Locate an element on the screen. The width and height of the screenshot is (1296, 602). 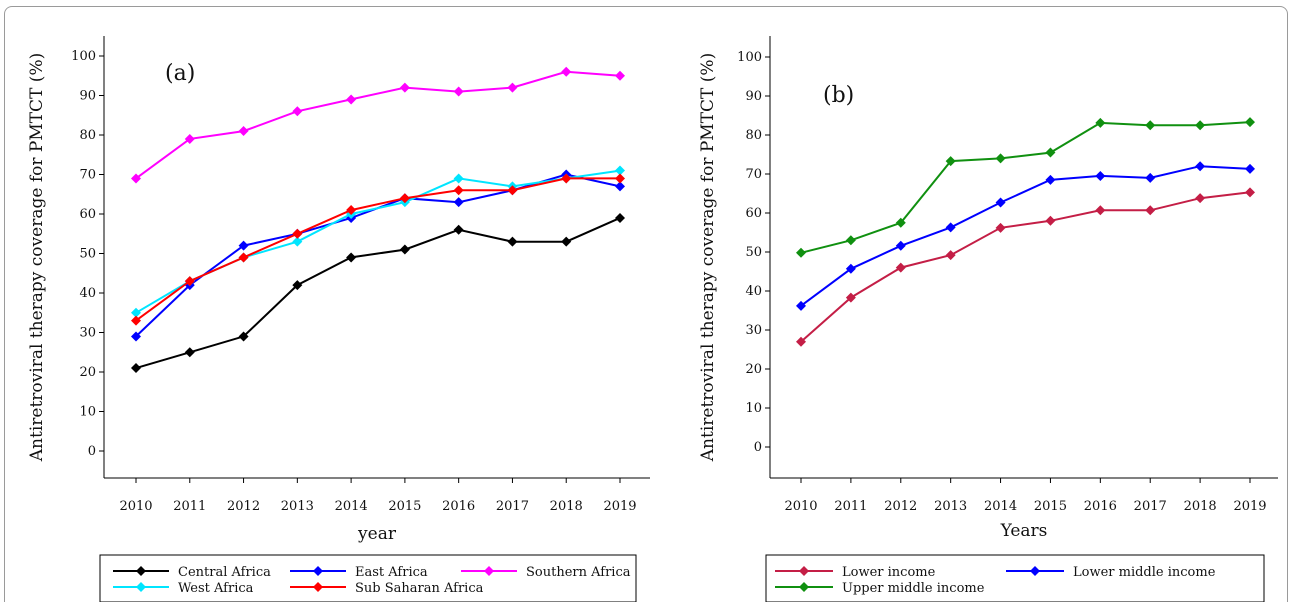
series-sub-saharan-africa is located at coordinates (378, 249).